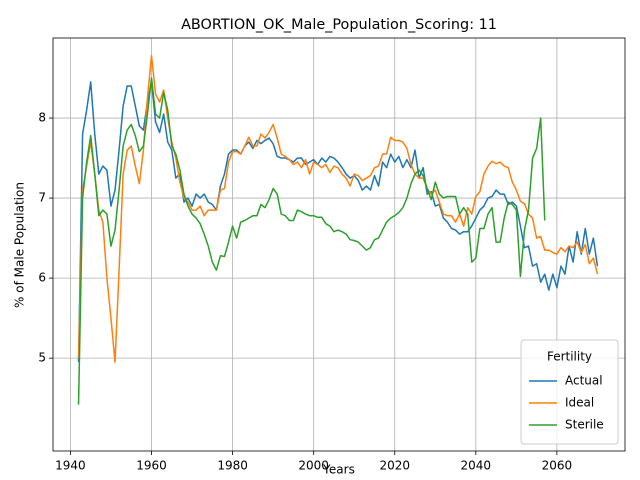 This screenshot has width=640, height=480. What do you see at coordinates (569, 392) in the screenshot?
I see `legend-box` at bounding box center [569, 392].